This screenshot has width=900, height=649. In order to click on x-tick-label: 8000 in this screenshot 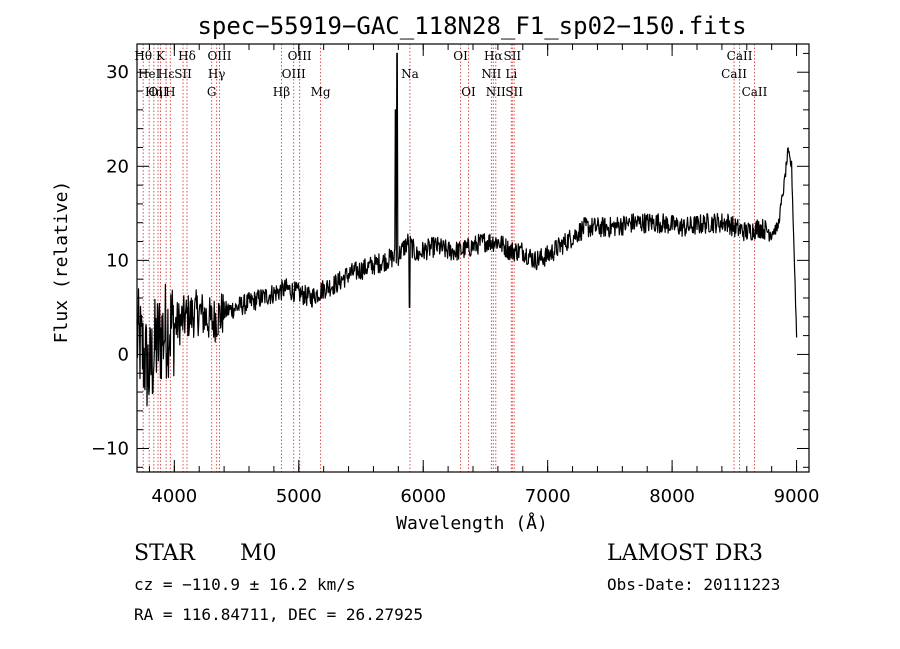, I will do `click(672, 496)`.